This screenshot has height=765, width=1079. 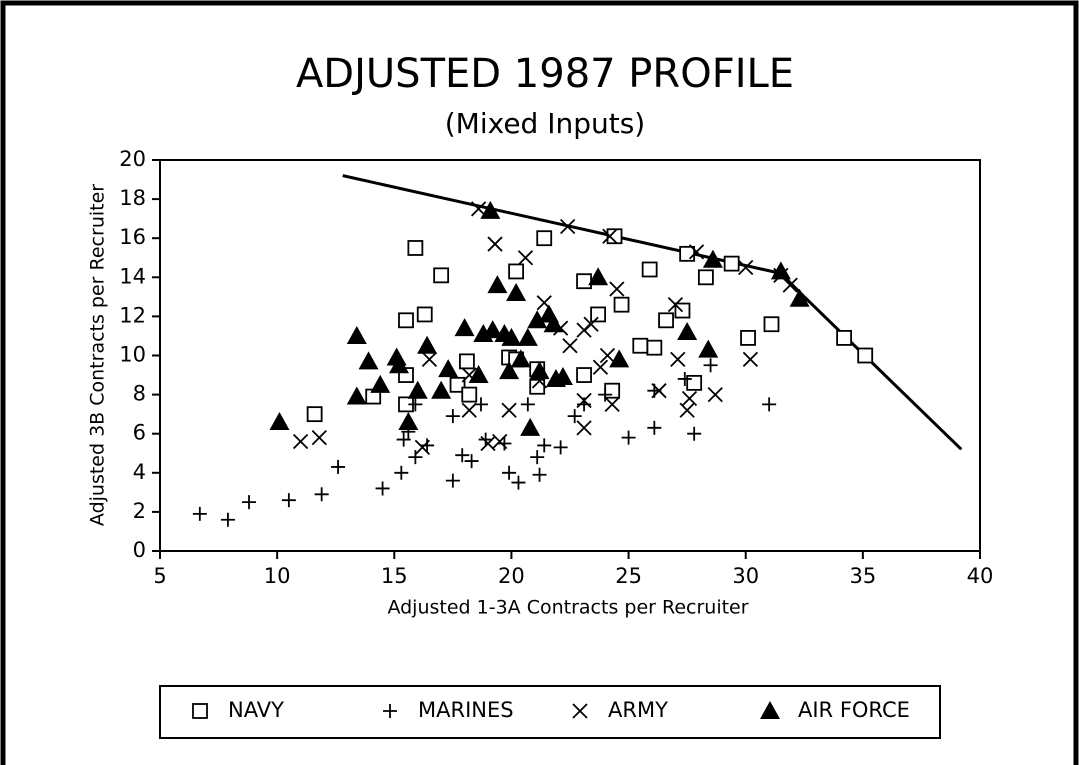 What do you see at coordinates (132, 159) in the screenshot?
I see `y-tick-label: 20` at bounding box center [132, 159].